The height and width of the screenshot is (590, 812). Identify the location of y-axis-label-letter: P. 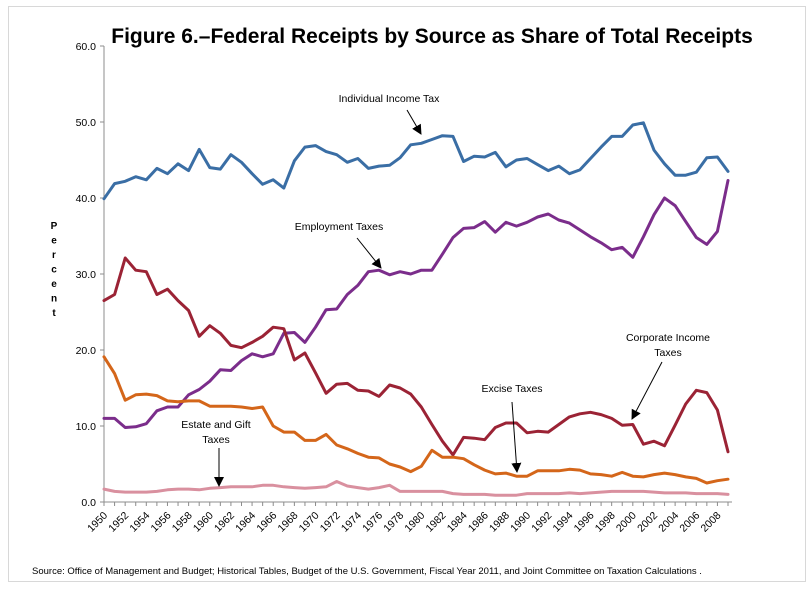
(54, 226).